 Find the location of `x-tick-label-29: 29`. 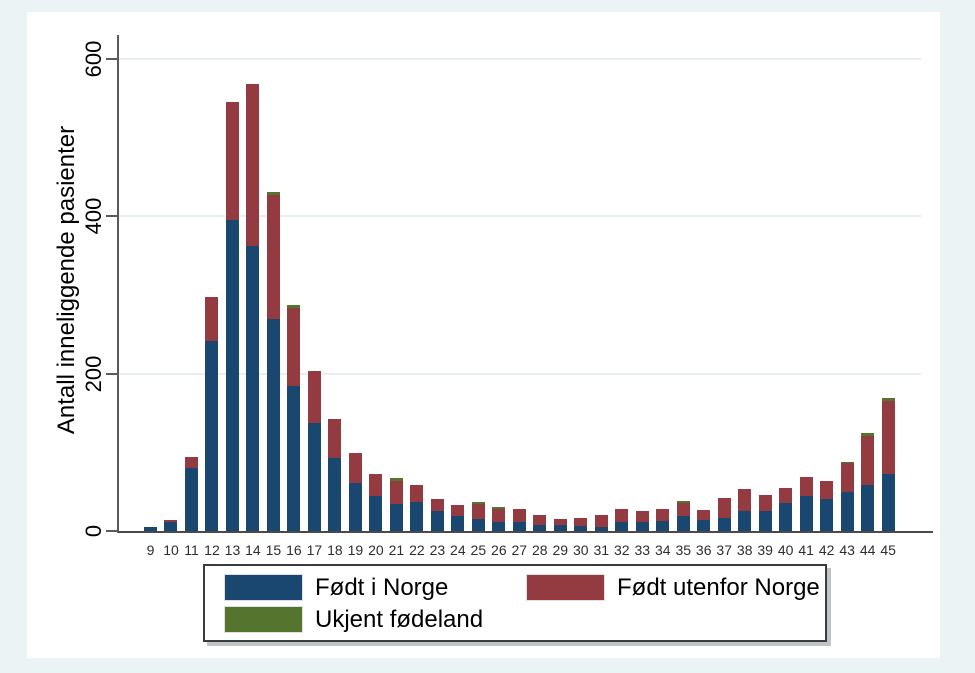

x-tick-label-29: 29 is located at coordinates (560, 550).